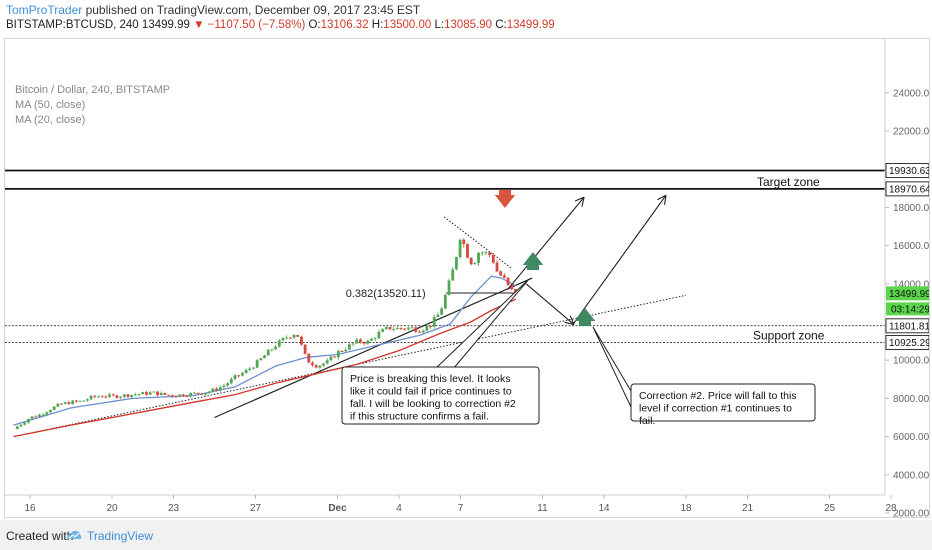 Image resolution: width=932 pixels, height=550 pixels. What do you see at coordinates (344, 25) in the screenshot?
I see `open-value: 13106.32` at bounding box center [344, 25].